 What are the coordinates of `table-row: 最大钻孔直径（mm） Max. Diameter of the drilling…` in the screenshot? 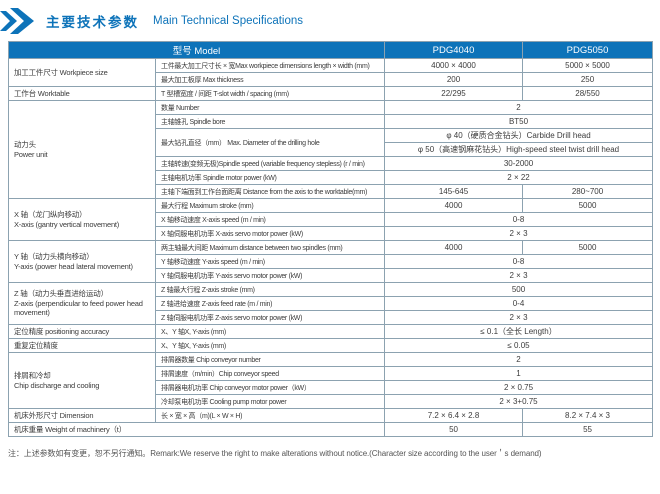 It's located at (331, 142).